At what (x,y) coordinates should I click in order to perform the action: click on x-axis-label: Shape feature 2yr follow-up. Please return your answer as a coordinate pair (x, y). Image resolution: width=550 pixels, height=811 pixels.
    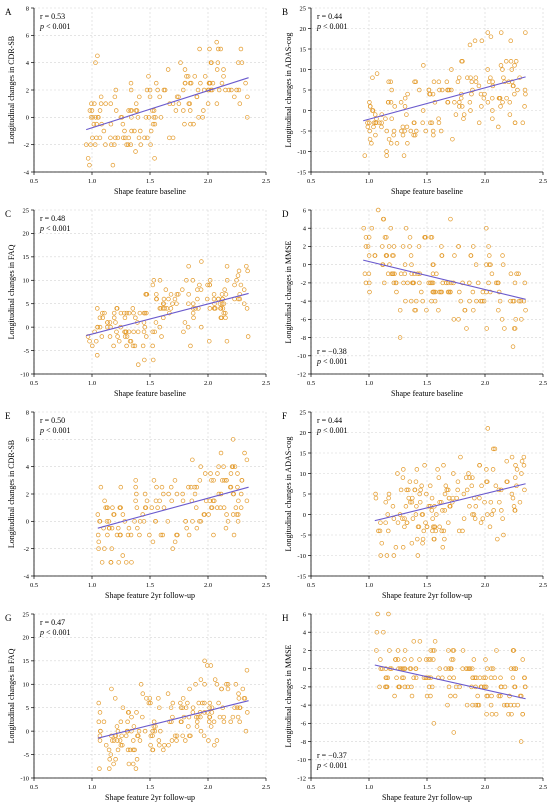
    Looking at the image, I should click on (427, 797).